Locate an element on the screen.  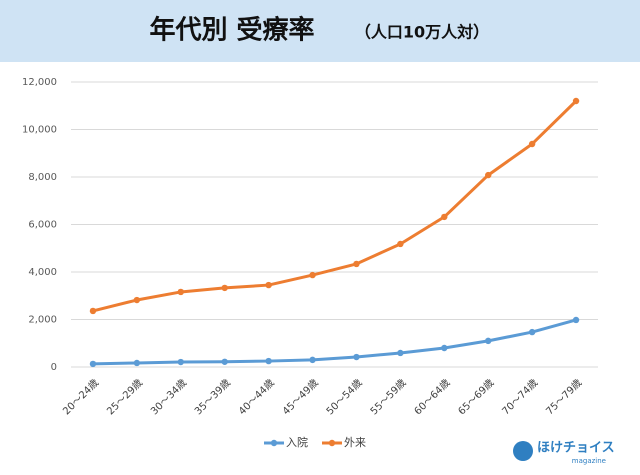
y-tick-label: 0 is located at coordinates (54, 367).